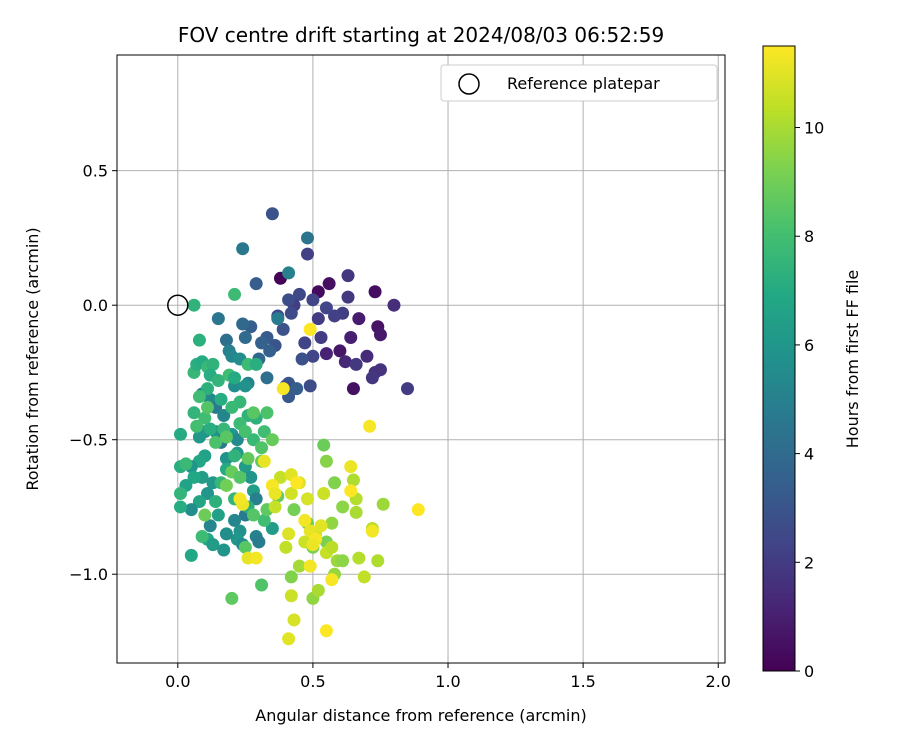 Image resolution: width=900 pixels, height=750 pixels. I want to click on colorbar-tick-label: 8, so click(809, 236).